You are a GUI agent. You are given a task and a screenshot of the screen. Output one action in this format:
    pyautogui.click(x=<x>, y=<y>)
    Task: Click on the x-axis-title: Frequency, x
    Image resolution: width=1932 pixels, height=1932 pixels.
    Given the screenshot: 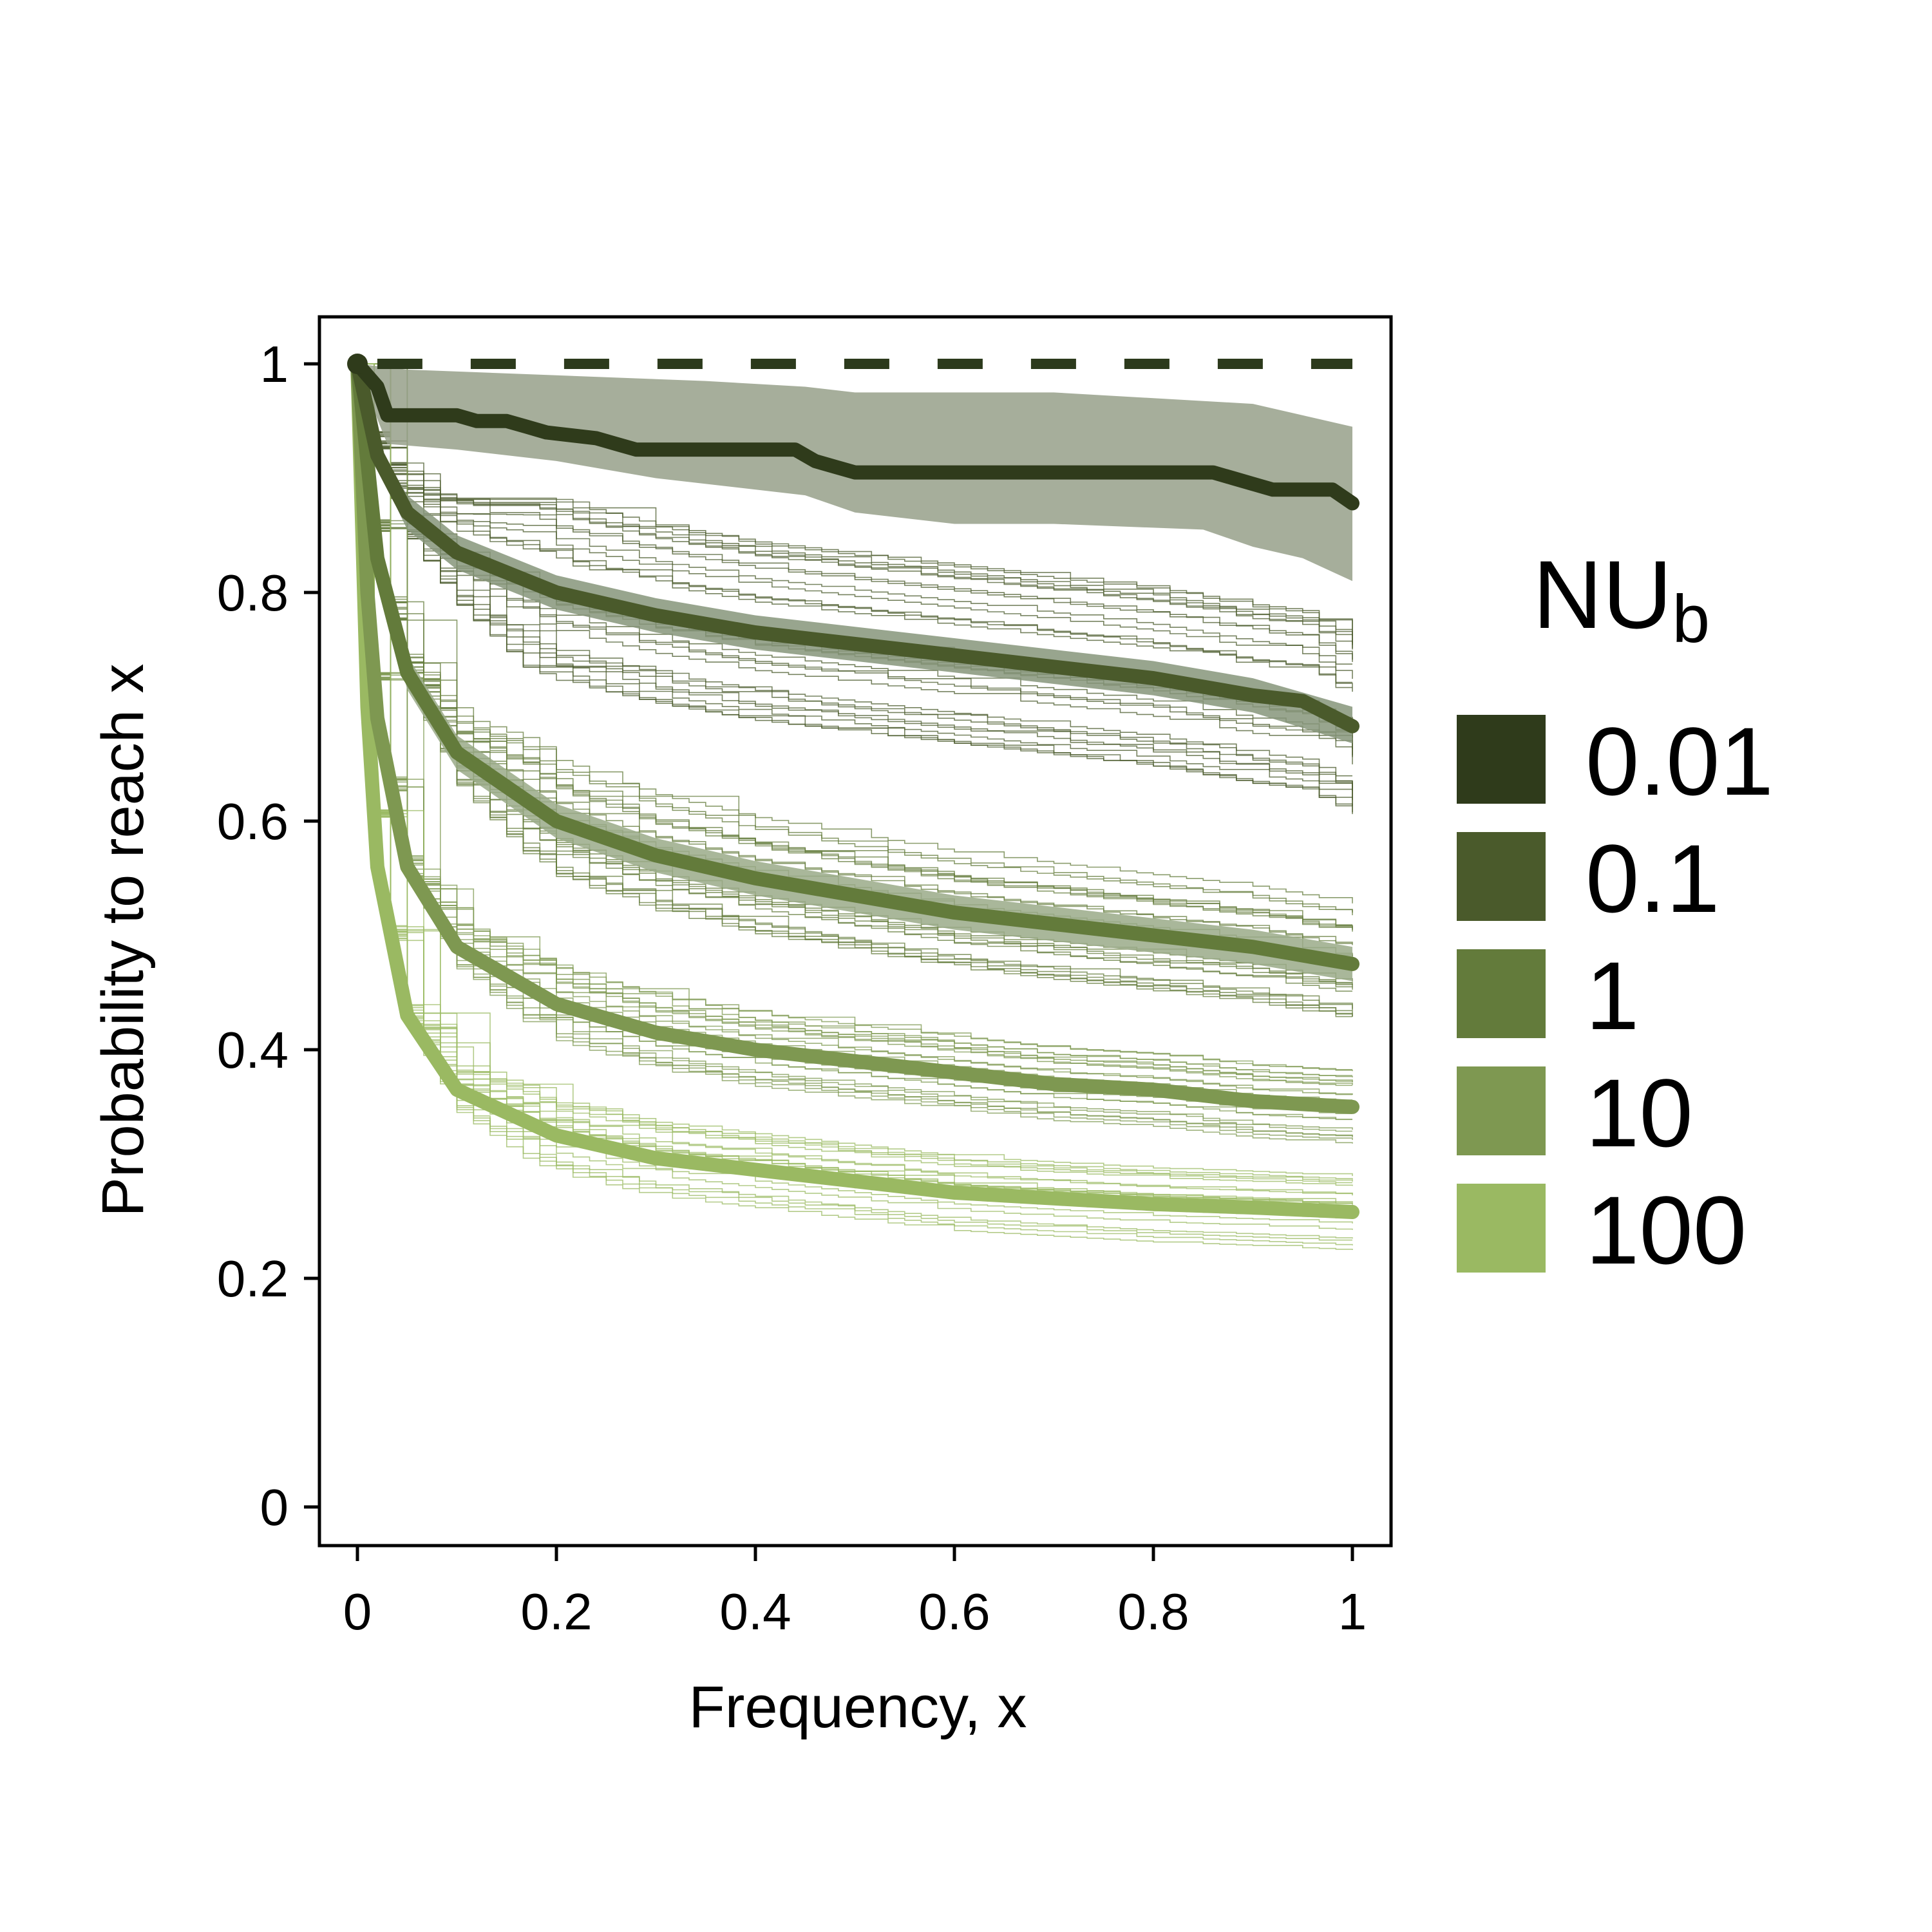 What is the action you would take?
    pyautogui.click(x=858, y=1707)
    